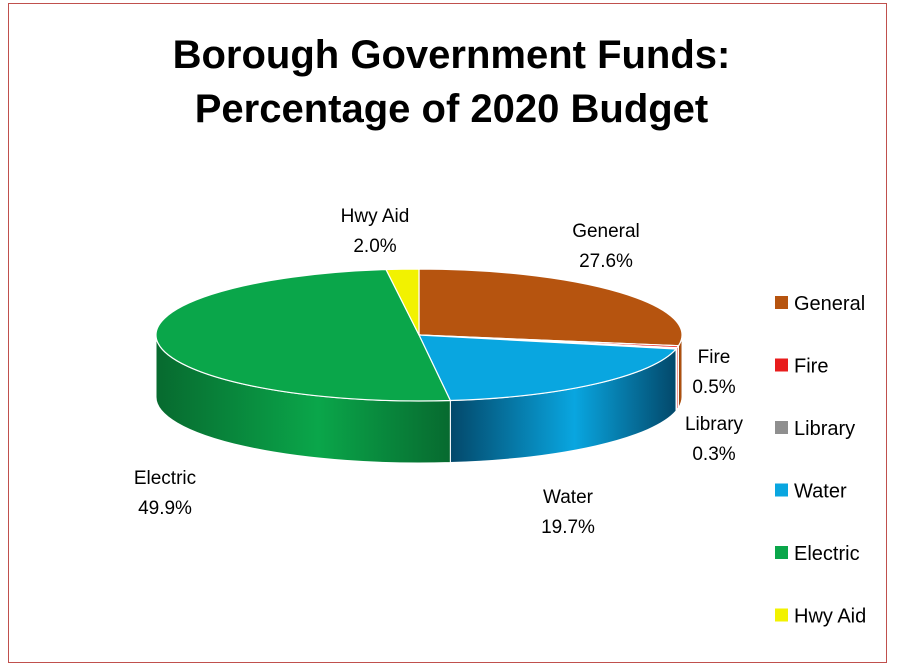 This screenshot has width=903, height=663. What do you see at coordinates (811, 367) in the screenshot?
I see `legend-label-fire: Fire` at bounding box center [811, 367].